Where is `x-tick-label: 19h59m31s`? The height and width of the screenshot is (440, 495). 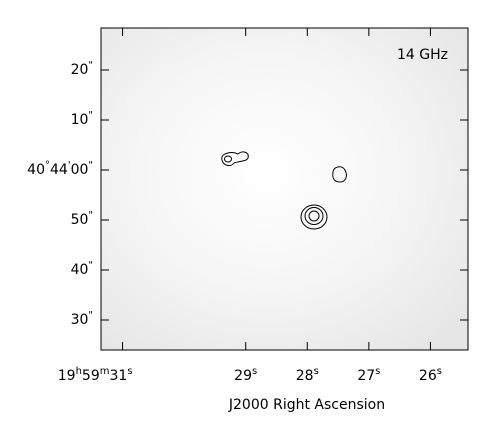
x-tick-label: 19h59m31s is located at coordinates (95, 375).